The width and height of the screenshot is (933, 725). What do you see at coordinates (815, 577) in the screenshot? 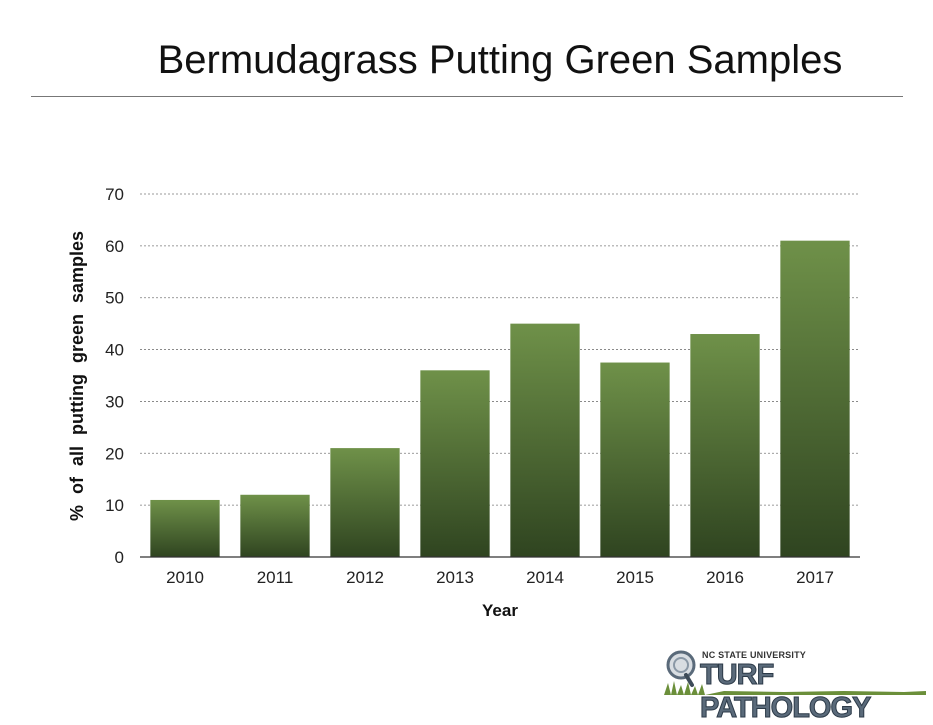
I see `x-tick-label: 2017` at bounding box center [815, 577].